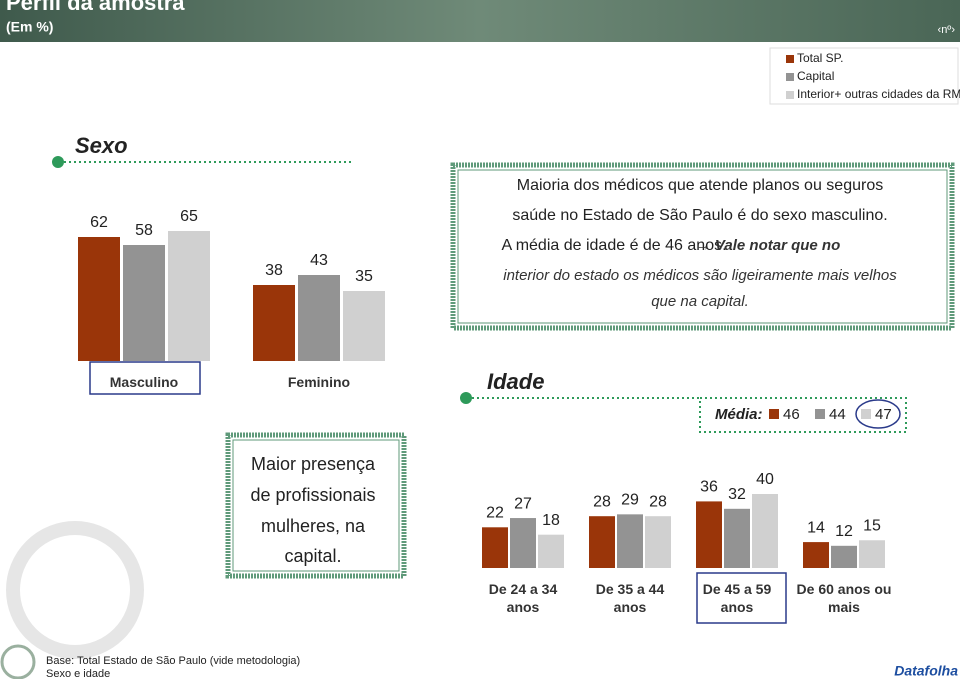  What do you see at coordinates (523, 598) in the screenshot?
I see `category-label: De 24 a 34 anos` at bounding box center [523, 598].